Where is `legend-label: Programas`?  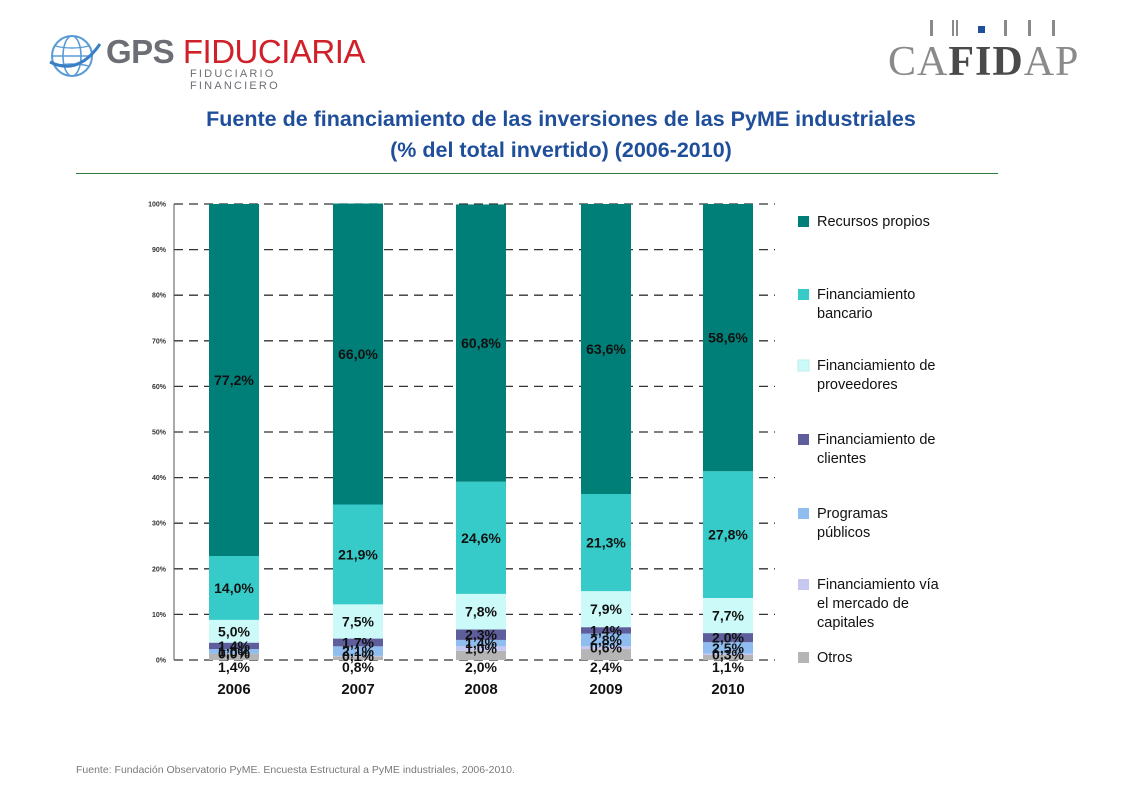 legend-label: Programas is located at coordinates (852, 514).